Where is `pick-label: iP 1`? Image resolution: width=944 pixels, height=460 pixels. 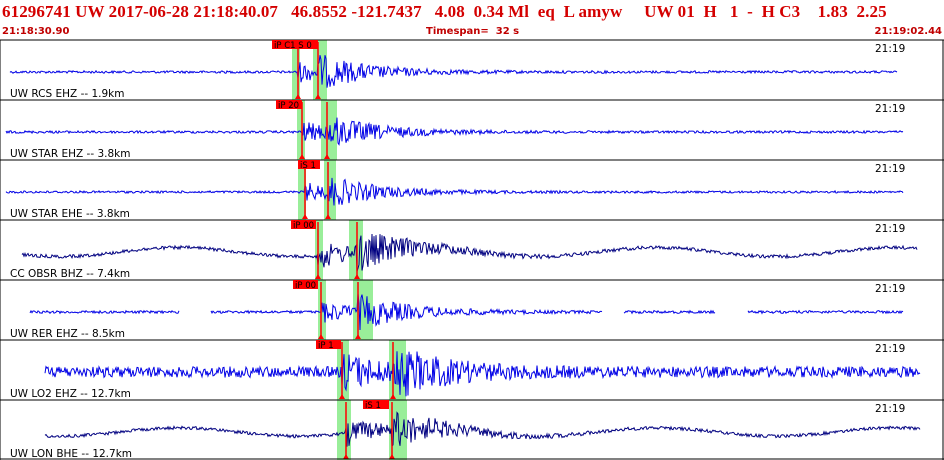 pick-label: iP 1 is located at coordinates (326, 346).